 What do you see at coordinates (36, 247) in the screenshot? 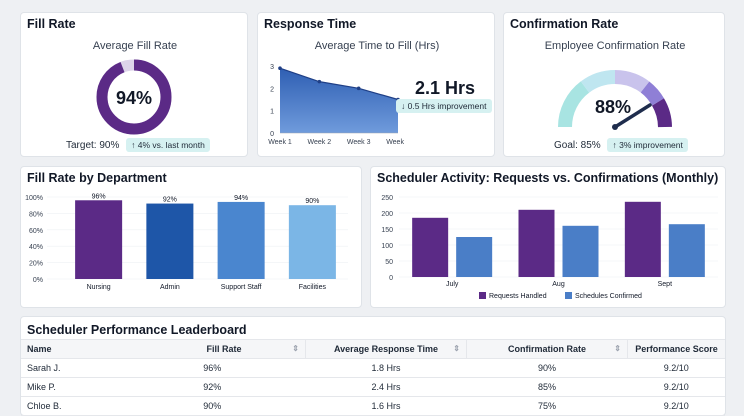
I see `y-tick-label: 40%` at bounding box center [36, 247].